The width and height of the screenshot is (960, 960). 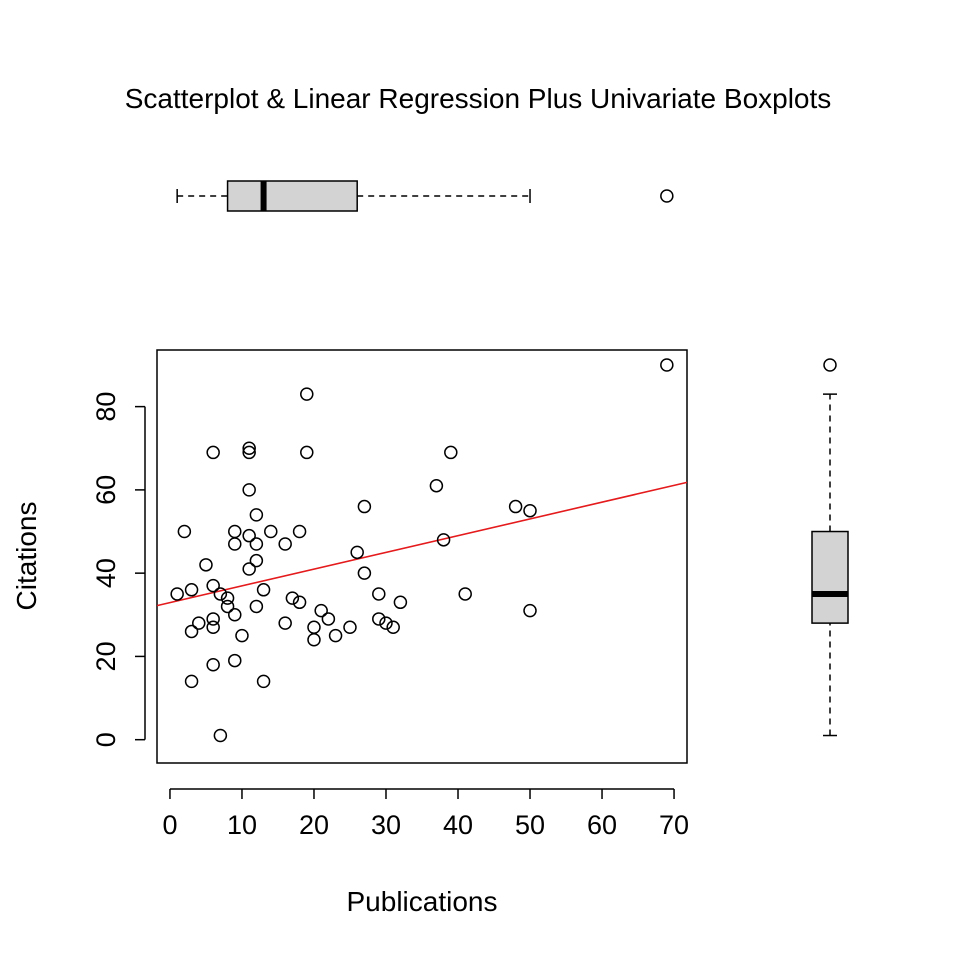 I want to click on y-tick-label: 80, so click(x=106, y=407).